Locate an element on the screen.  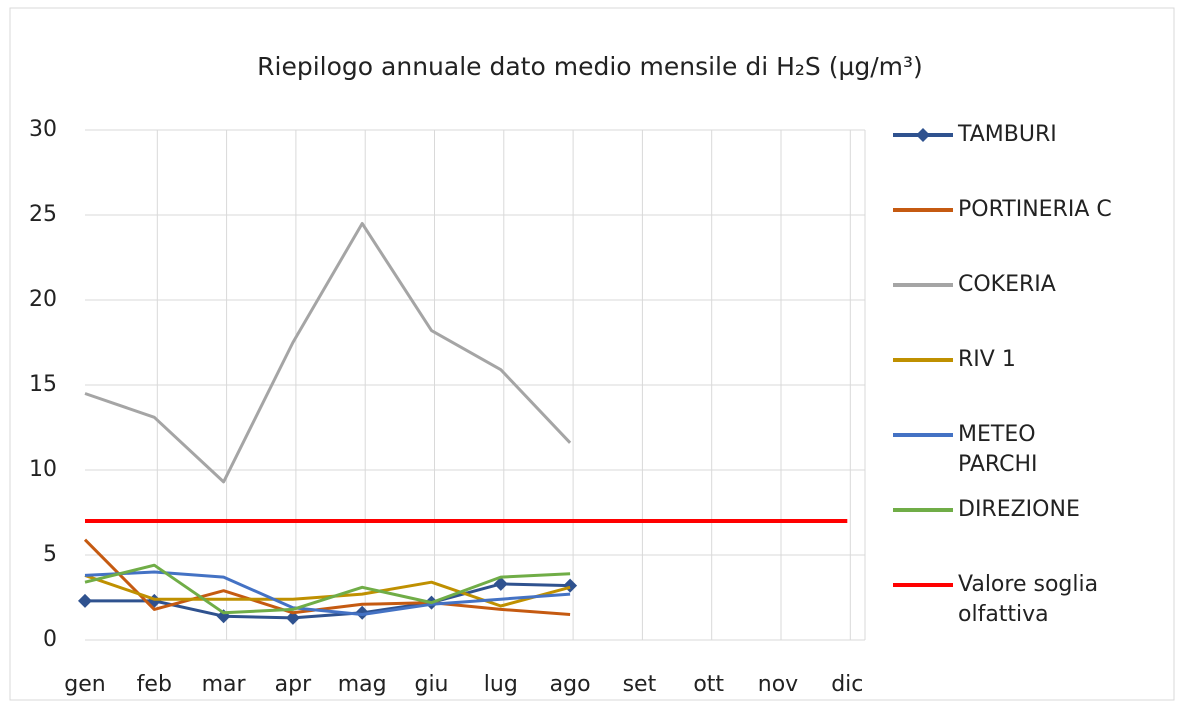
x-tick-label: giu is located at coordinates (431, 684).